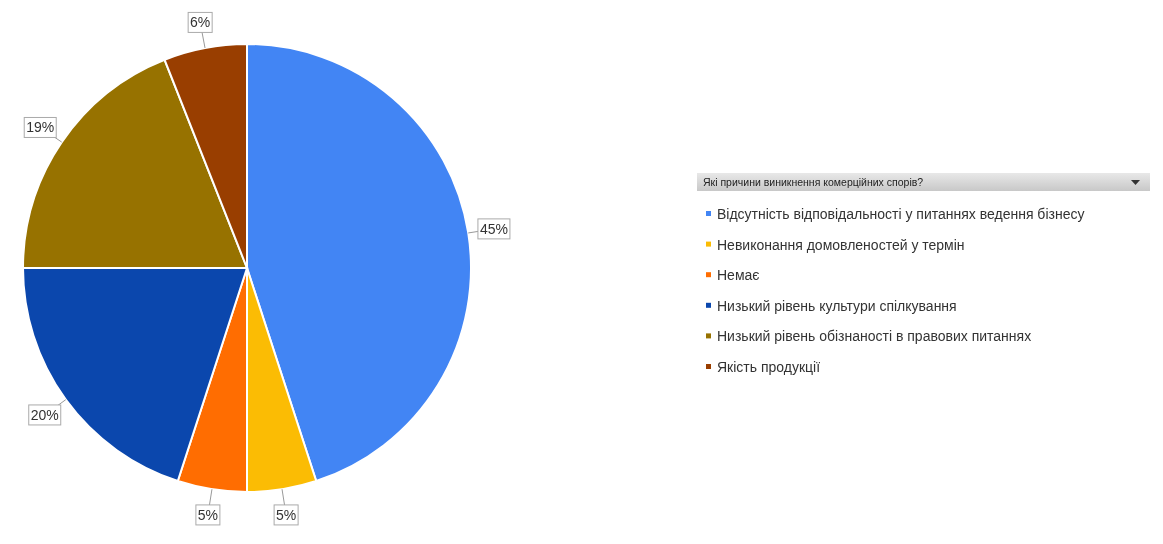 The height and width of the screenshot is (544, 1163). What do you see at coordinates (44, 414) in the screenshot?
I see `data-label: 20%` at bounding box center [44, 414].